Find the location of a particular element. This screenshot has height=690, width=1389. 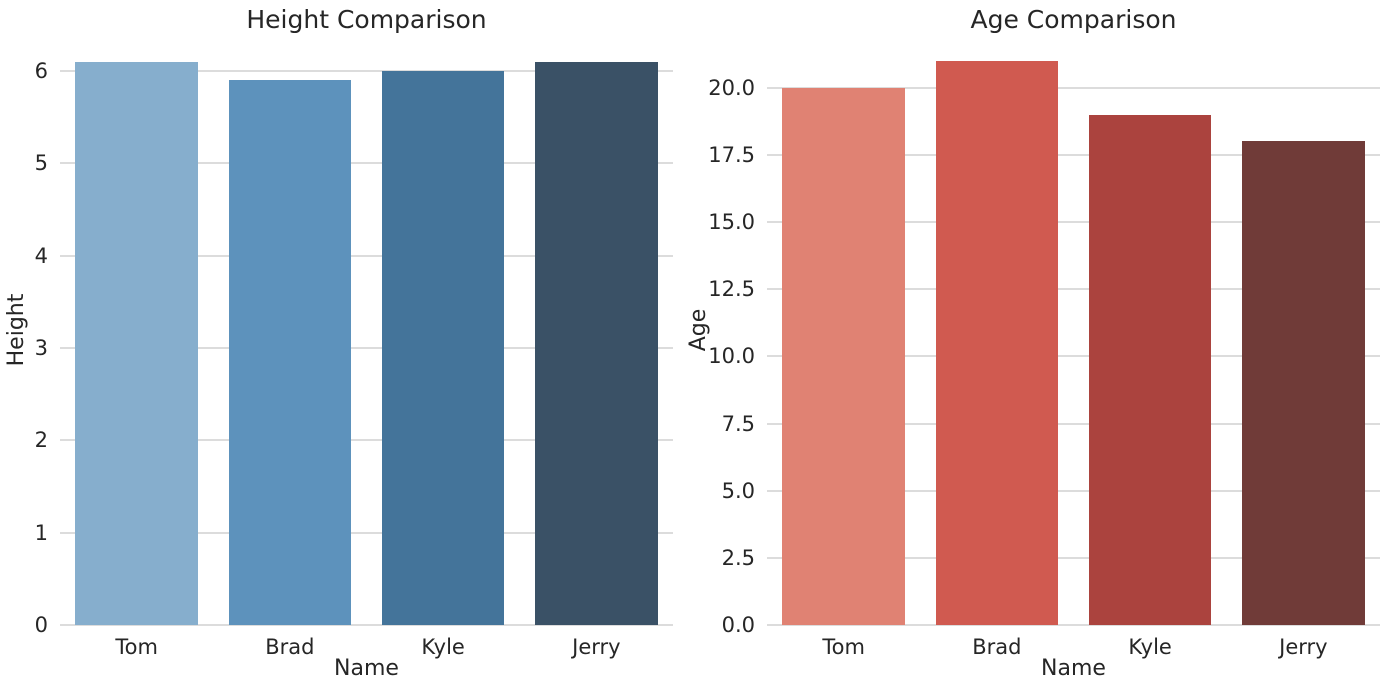

age-y-axis-label: Age is located at coordinates (698, 329).